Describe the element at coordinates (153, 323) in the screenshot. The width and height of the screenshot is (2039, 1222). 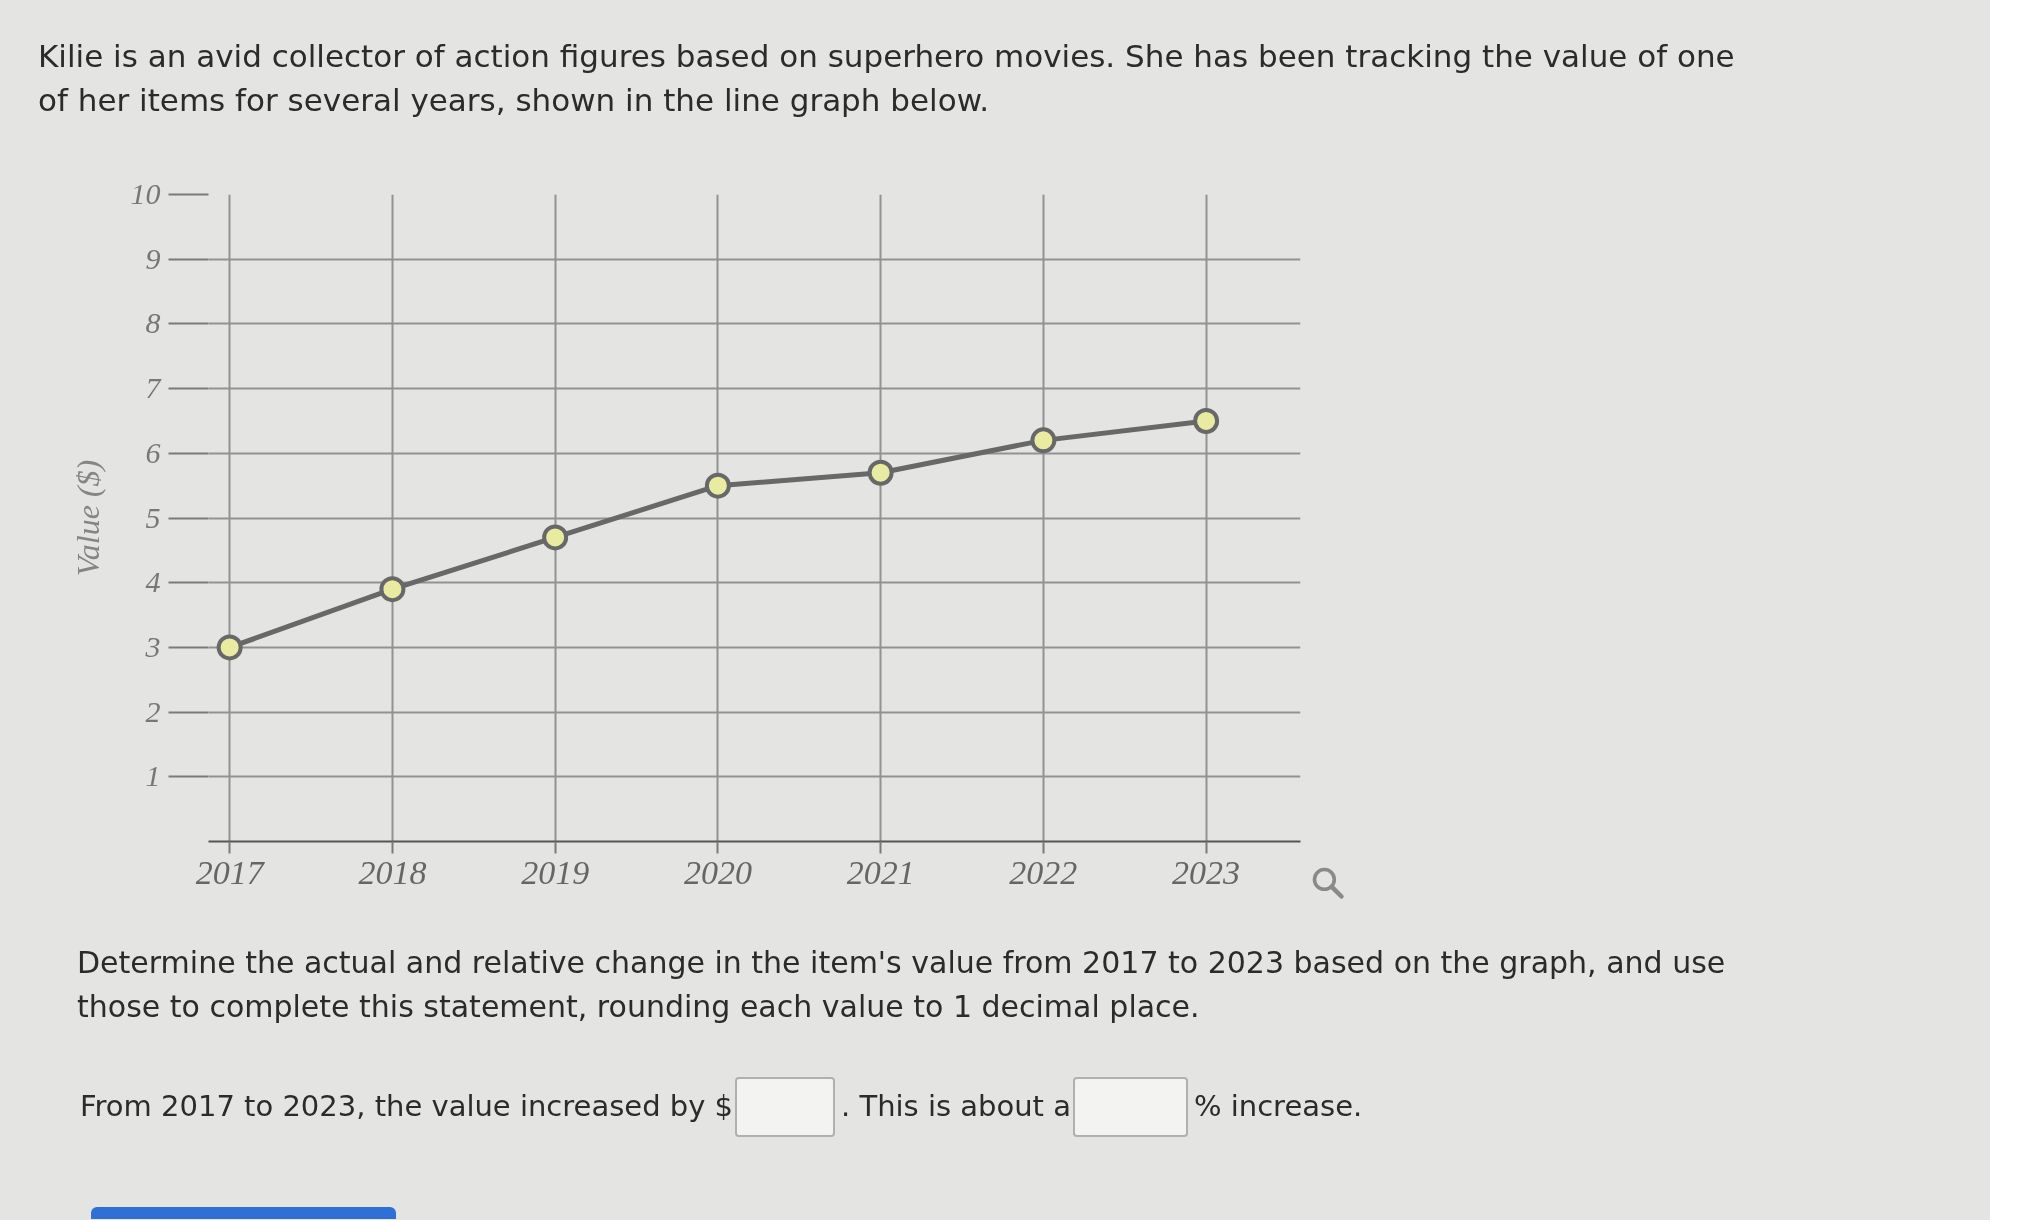
I see `y-tick-label: 8` at that location.